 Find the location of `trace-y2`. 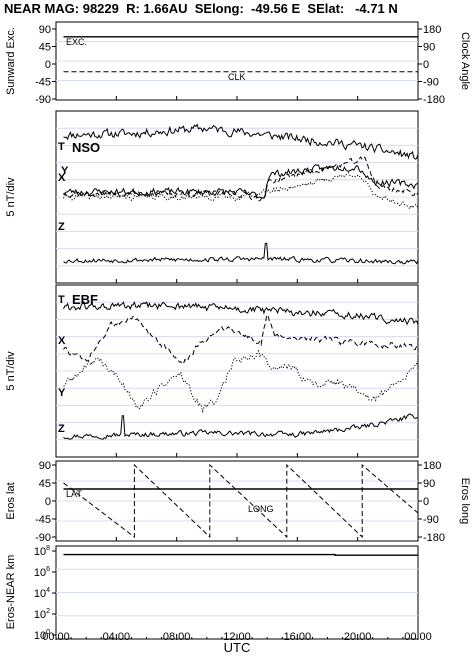

trace-y2 is located at coordinates (241, 190).